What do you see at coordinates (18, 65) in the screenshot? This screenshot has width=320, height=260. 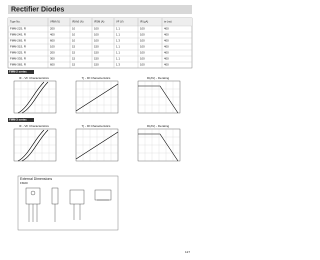 I see `table-cell: FMM-36S, R` at bounding box center [18, 65].